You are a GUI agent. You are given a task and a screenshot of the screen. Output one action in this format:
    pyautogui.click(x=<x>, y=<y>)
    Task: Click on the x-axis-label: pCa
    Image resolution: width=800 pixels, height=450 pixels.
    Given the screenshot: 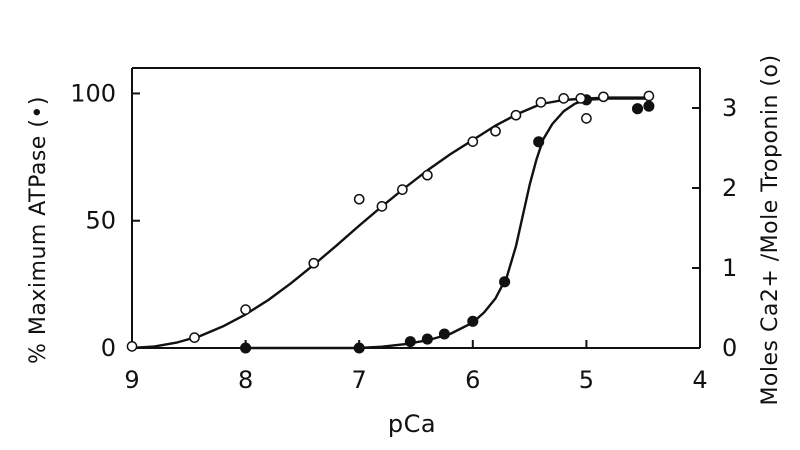 What is the action you would take?
    pyautogui.click(x=412, y=424)
    